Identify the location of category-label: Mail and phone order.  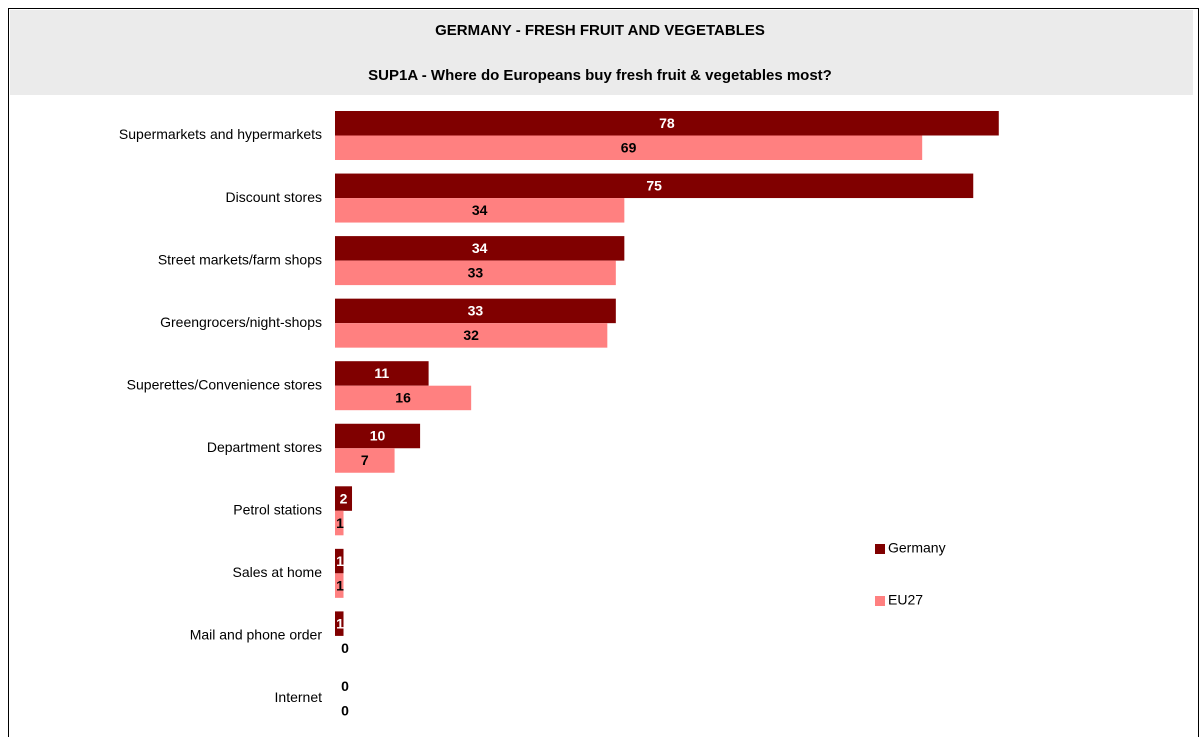
(256, 635).